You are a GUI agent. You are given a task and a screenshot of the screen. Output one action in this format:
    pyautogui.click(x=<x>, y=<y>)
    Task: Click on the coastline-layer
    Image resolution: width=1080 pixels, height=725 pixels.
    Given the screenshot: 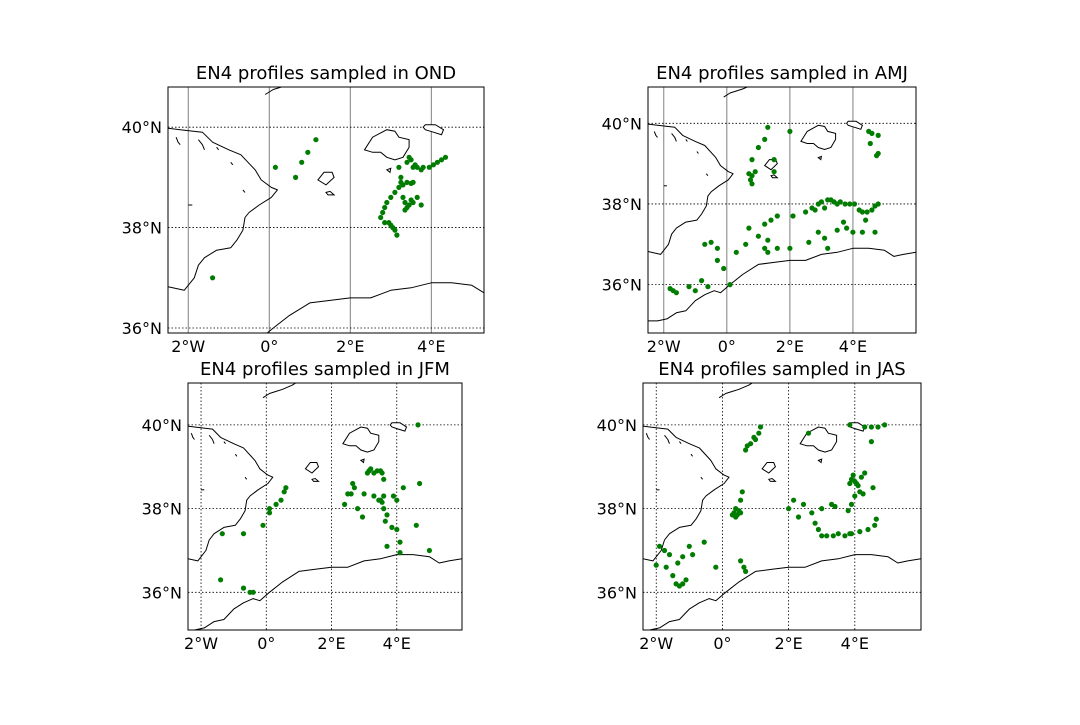 What is the action you would take?
    pyautogui.click(x=325, y=506)
    